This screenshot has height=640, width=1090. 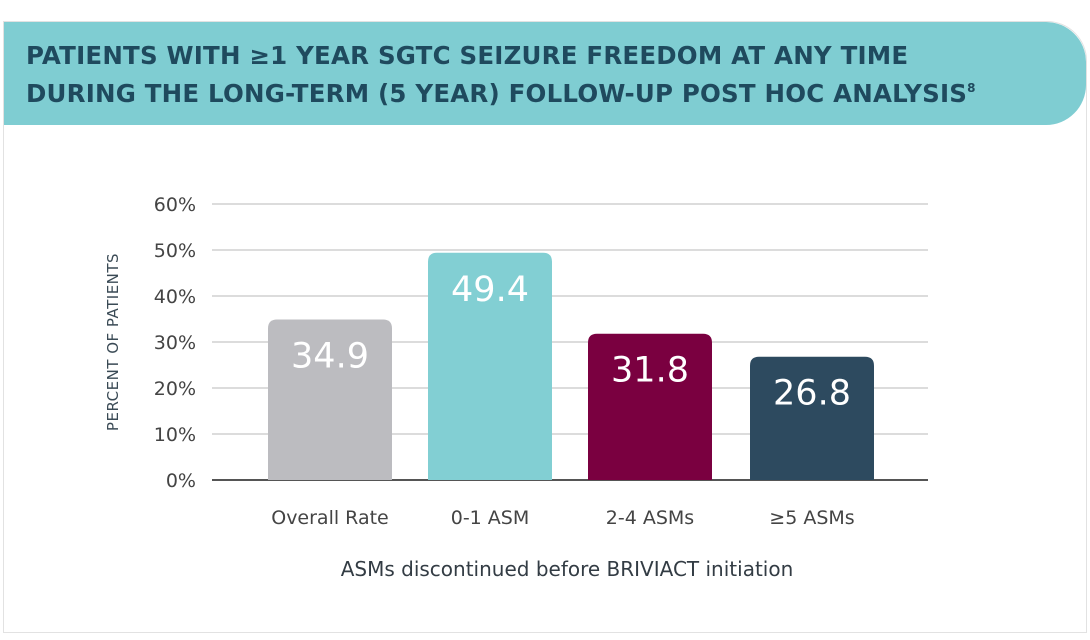 What do you see at coordinates (330, 518) in the screenshot?
I see `x-tick-label-1: Overall Rate` at bounding box center [330, 518].